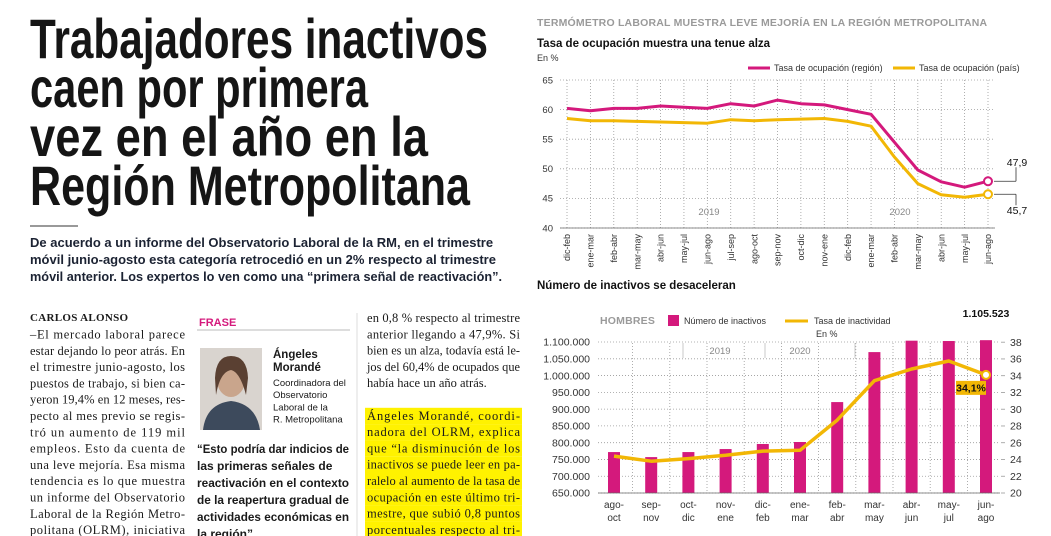  Describe the element at coordinates (300, 395) in the screenshot. I see `quote-role: Observatorio` at that location.